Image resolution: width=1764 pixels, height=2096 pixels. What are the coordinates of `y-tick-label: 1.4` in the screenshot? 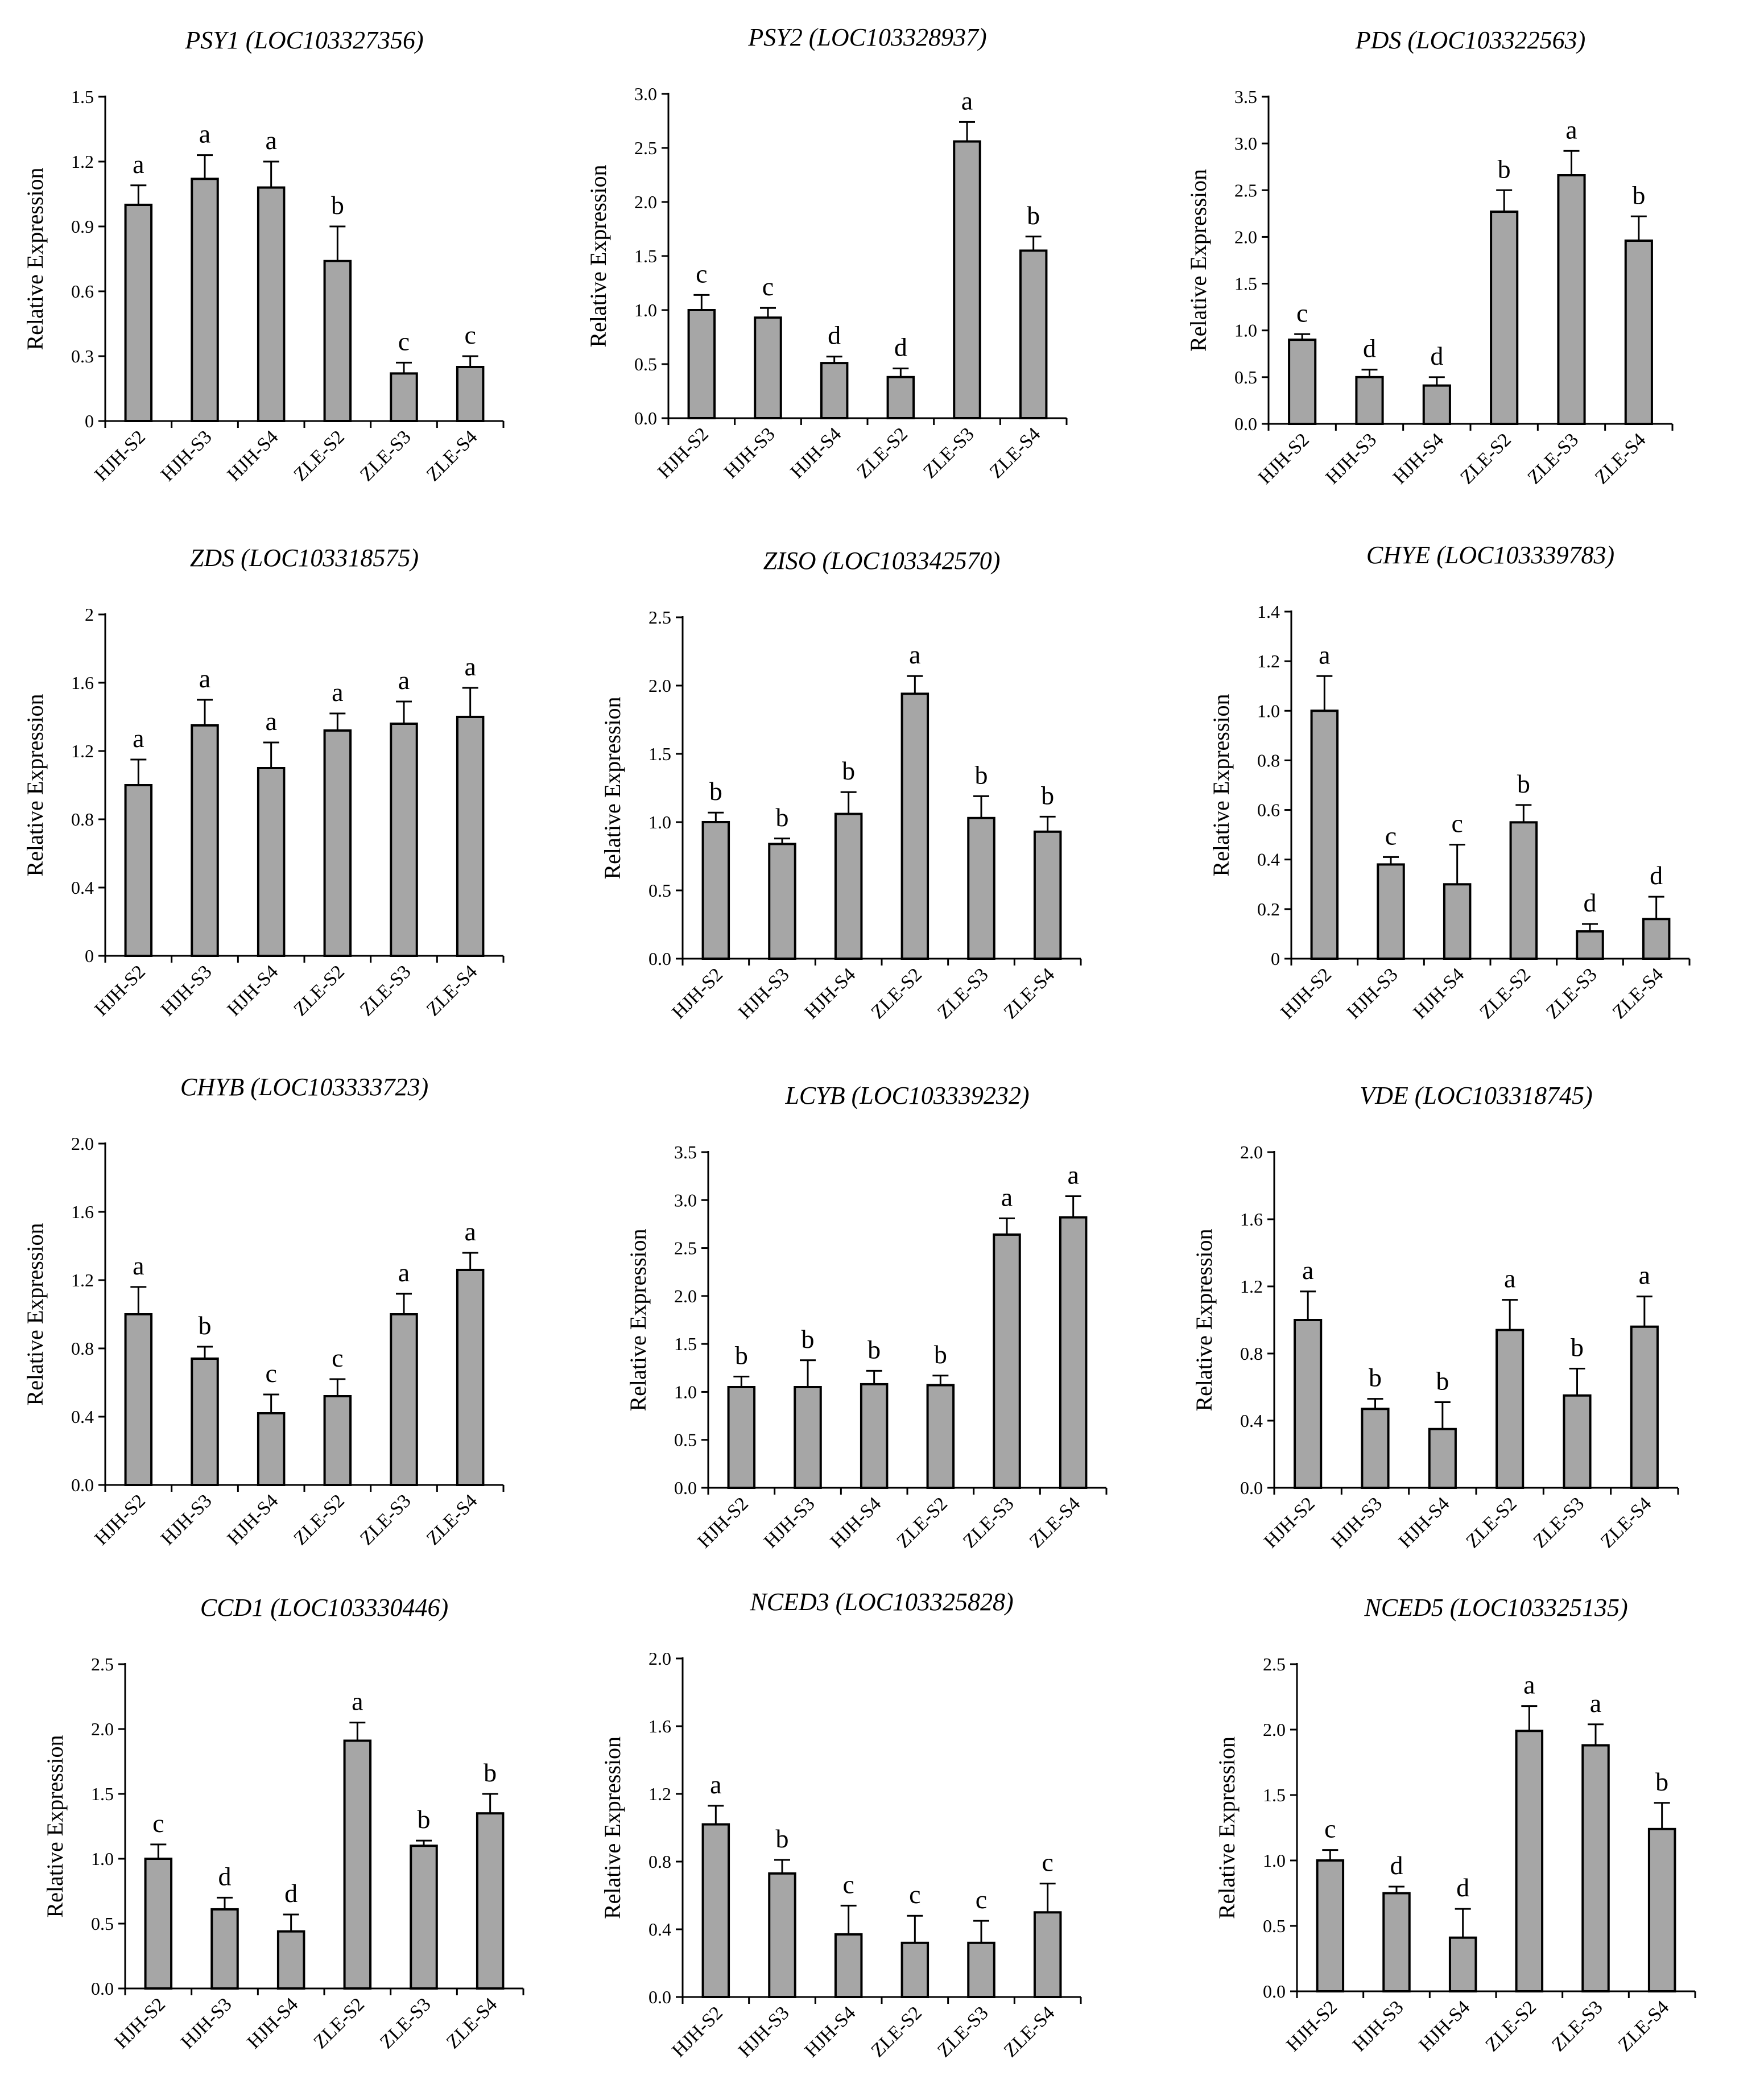 It's located at (1268, 611).